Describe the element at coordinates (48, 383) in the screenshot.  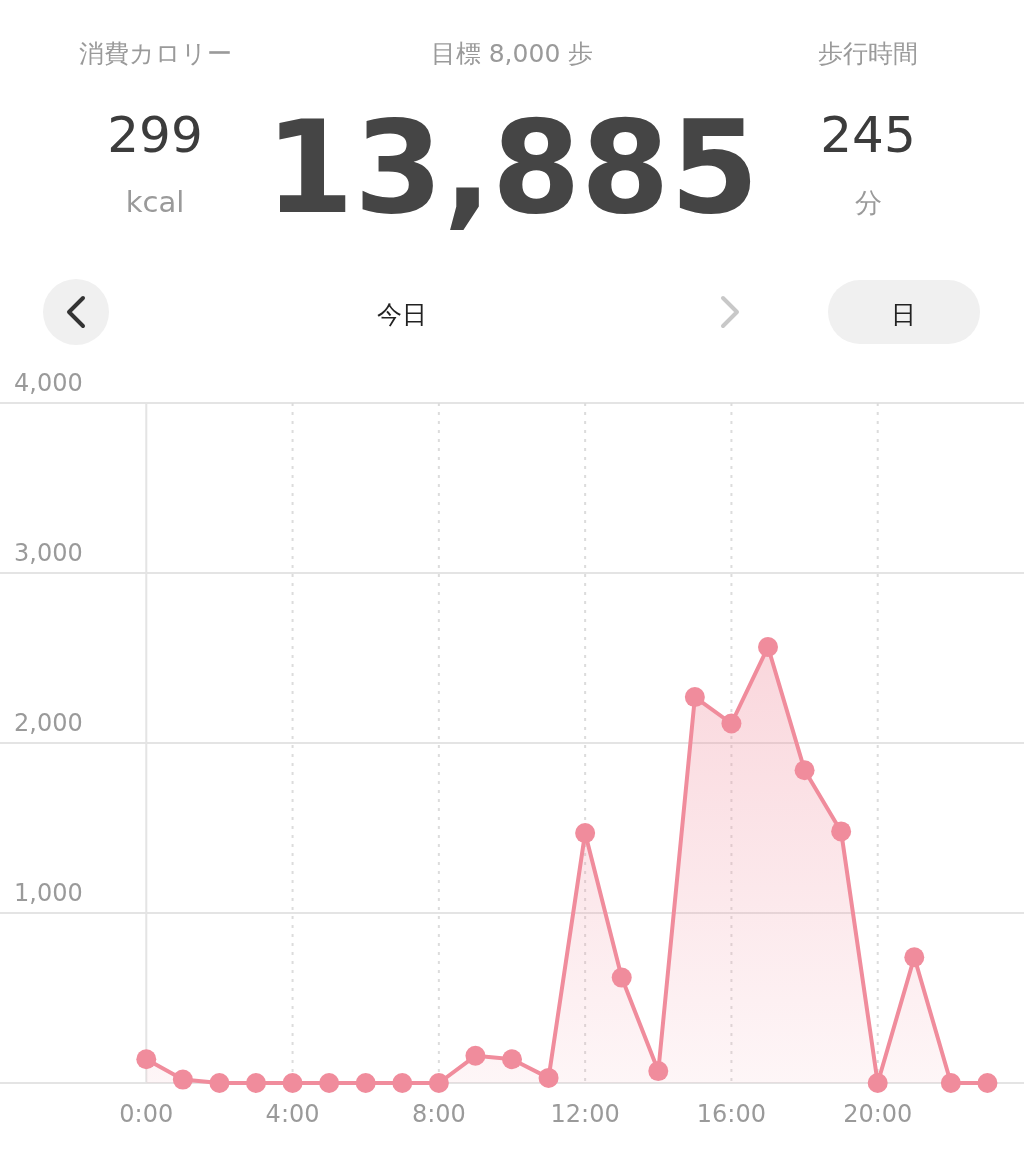
I see `y-tick-label: 4,000` at that location.